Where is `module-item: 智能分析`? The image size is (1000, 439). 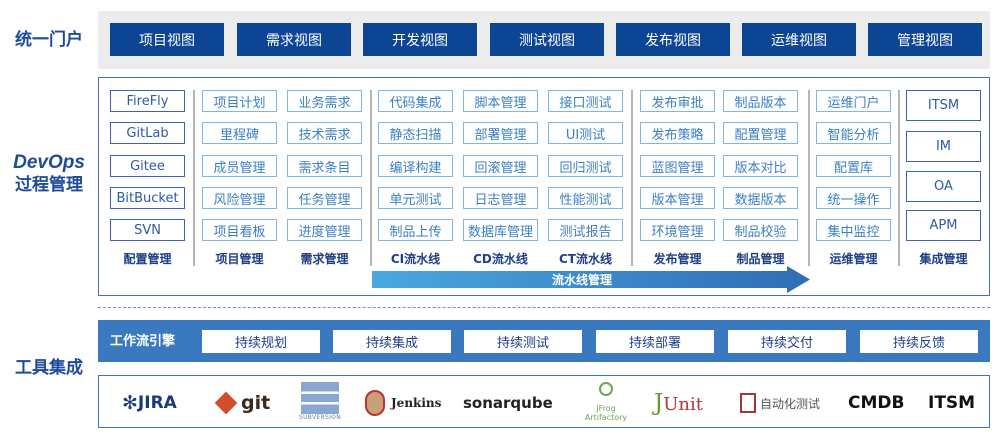 module-item: 智能分析 is located at coordinates (853, 133).